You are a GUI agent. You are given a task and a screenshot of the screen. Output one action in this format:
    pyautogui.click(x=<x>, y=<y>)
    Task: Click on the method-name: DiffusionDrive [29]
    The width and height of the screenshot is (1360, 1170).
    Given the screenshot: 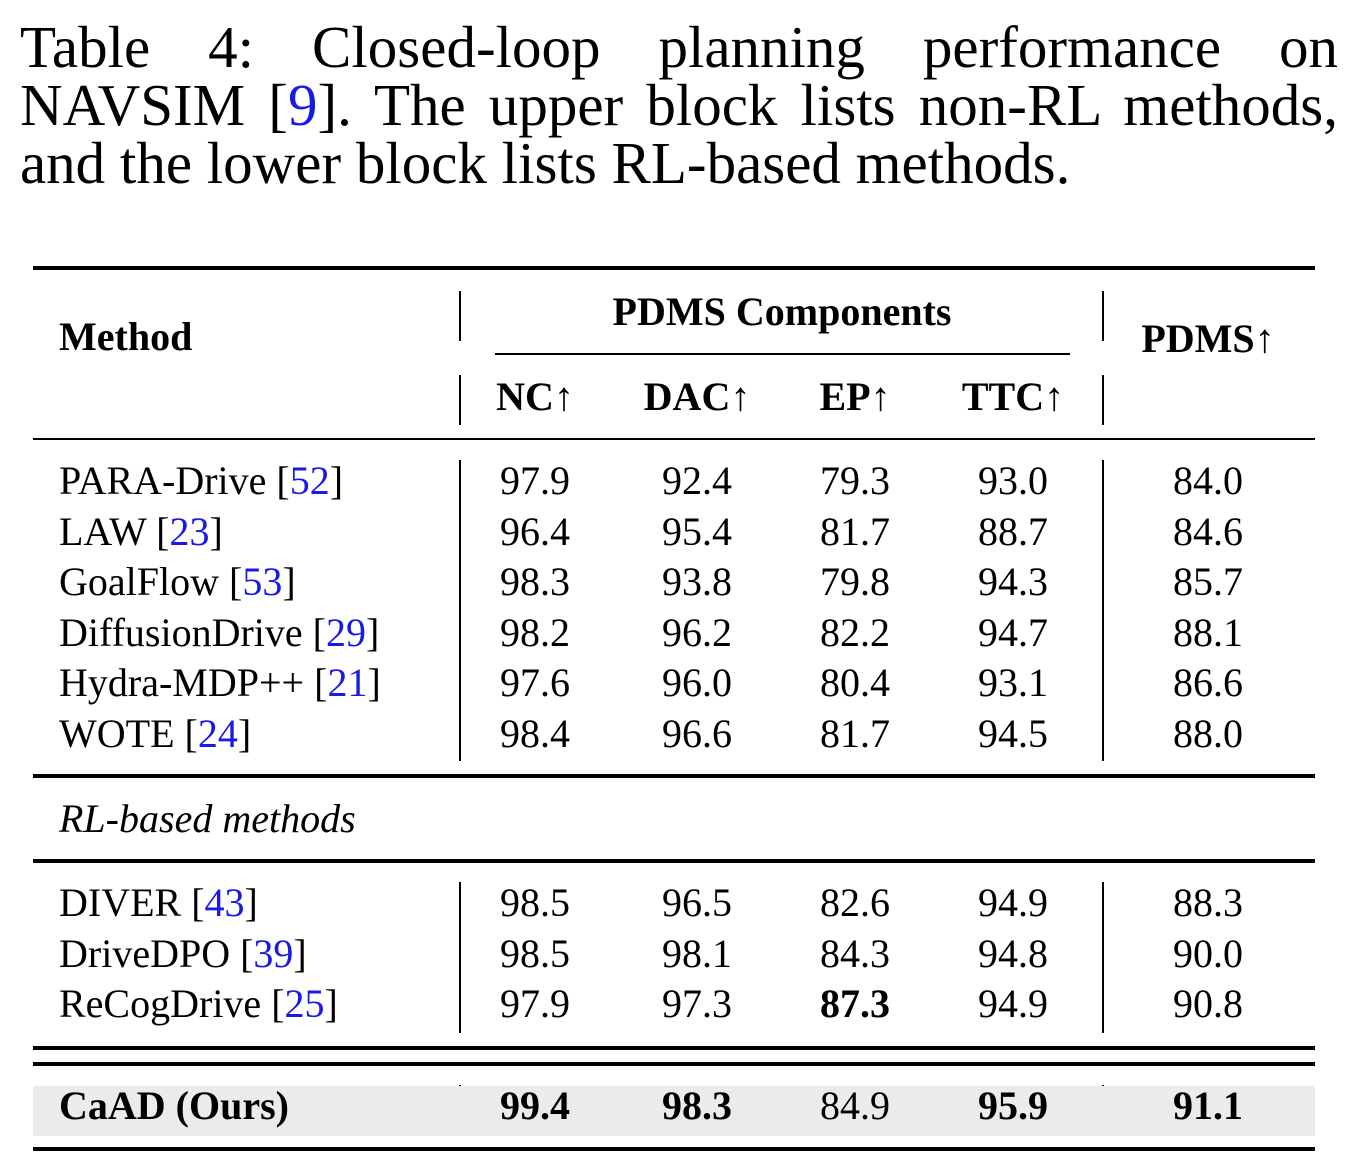 What is the action you would take?
    pyautogui.click(x=219, y=632)
    